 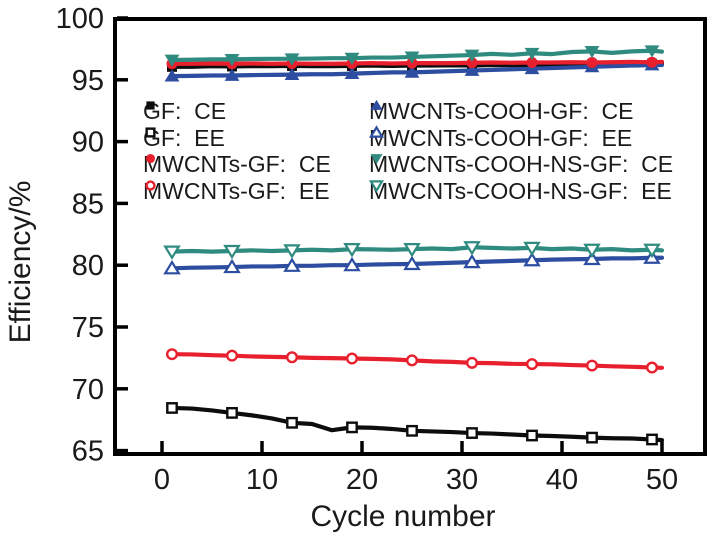 What do you see at coordinates (88, 328) in the screenshot?
I see `y-tick-label: 75` at bounding box center [88, 328].